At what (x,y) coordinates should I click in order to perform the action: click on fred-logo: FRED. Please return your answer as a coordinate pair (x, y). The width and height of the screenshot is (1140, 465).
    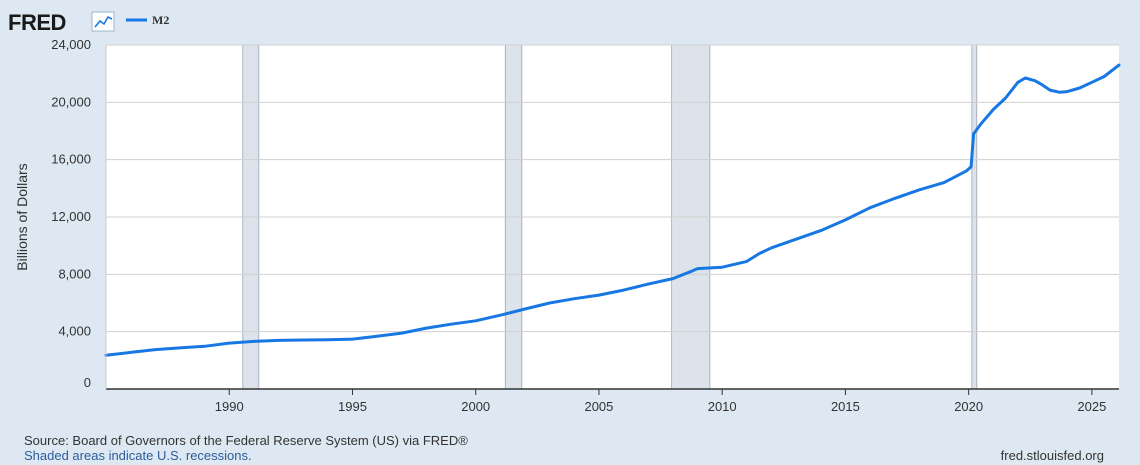
    Looking at the image, I should click on (61, 22).